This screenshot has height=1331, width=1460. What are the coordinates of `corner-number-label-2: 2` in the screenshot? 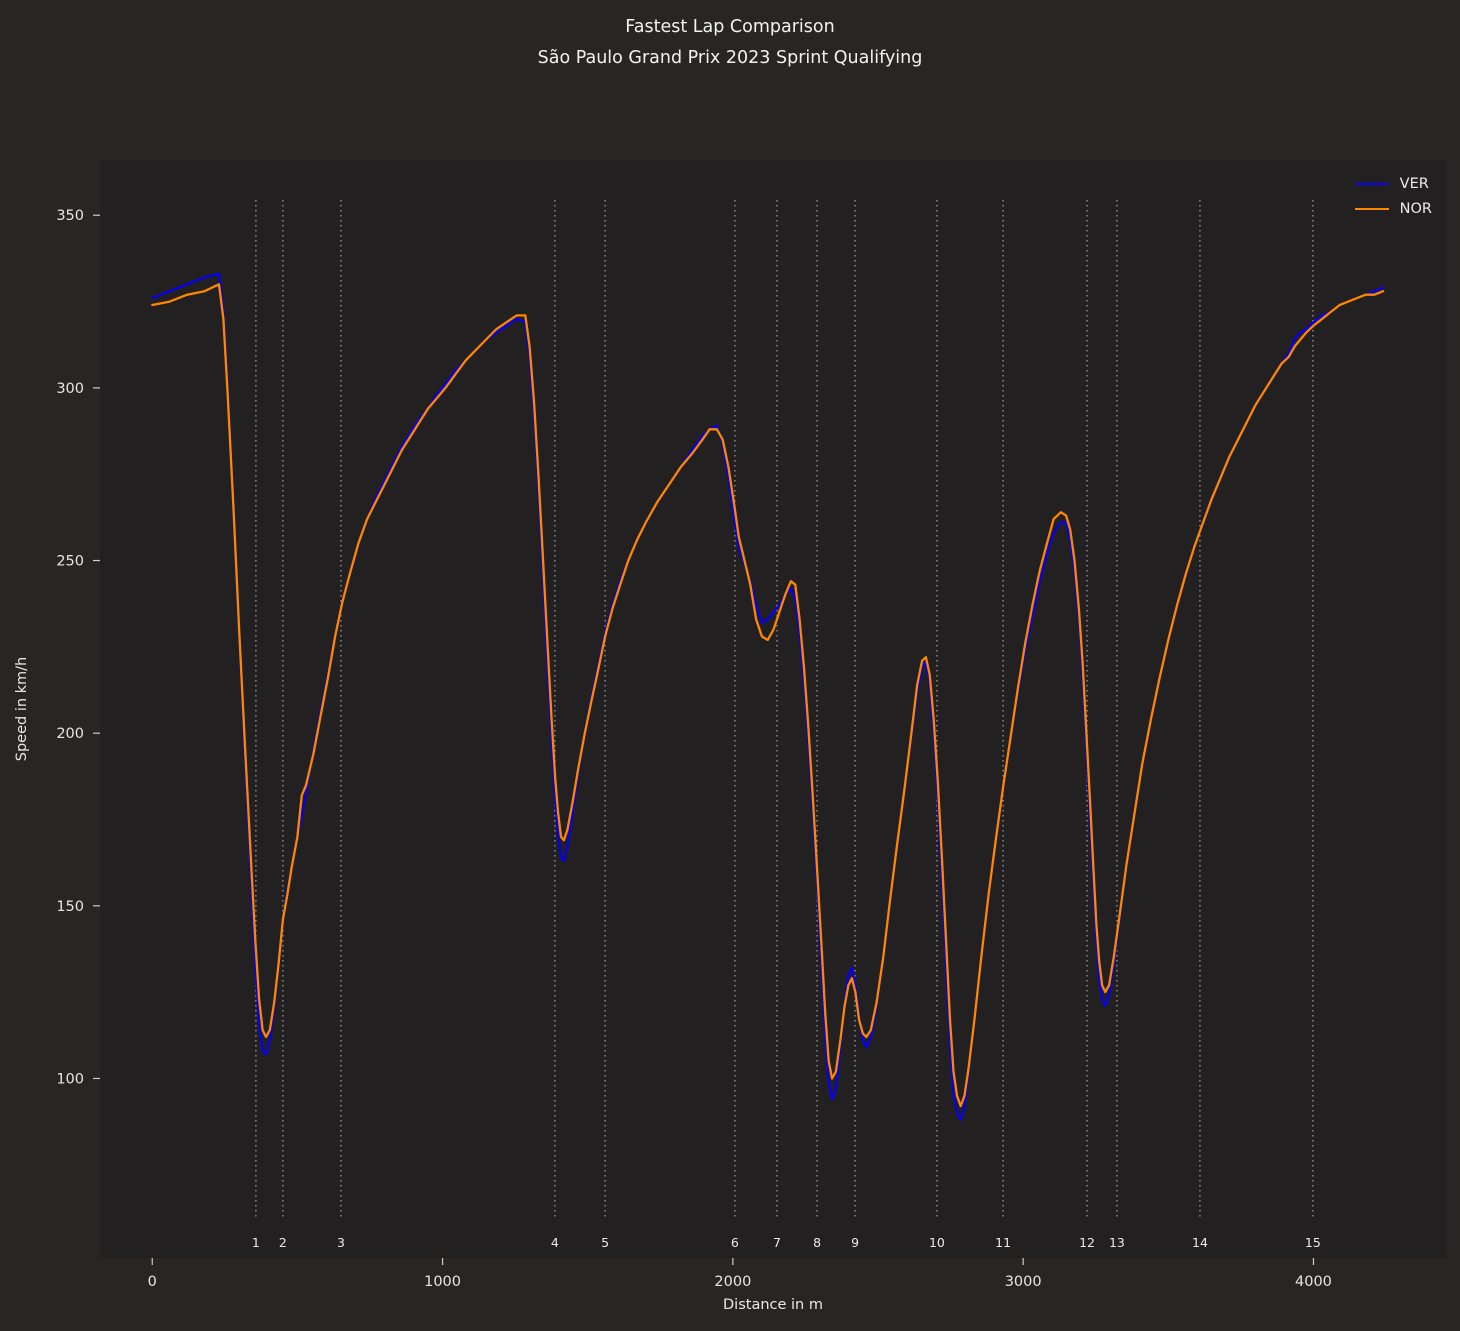 It's located at (283, 1242).